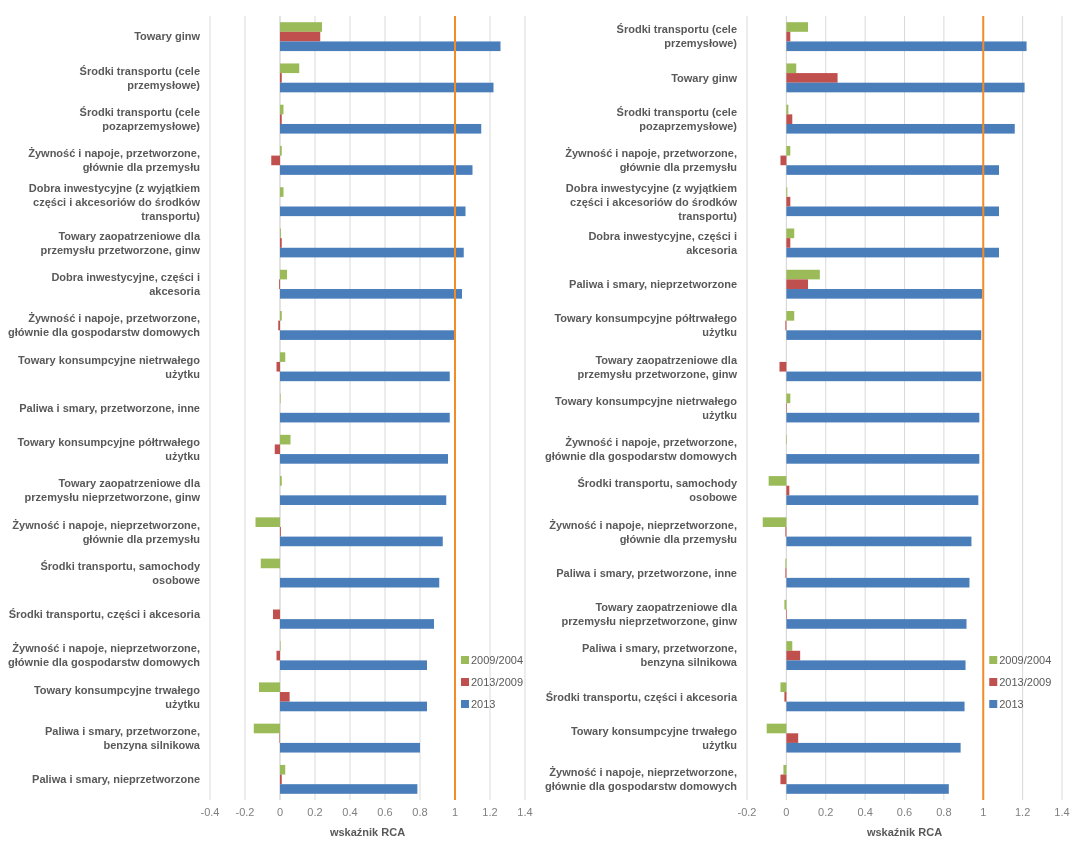  Describe the element at coordinates (315, 812) in the screenshot. I see `x-tick-label: 0.2` at that location.